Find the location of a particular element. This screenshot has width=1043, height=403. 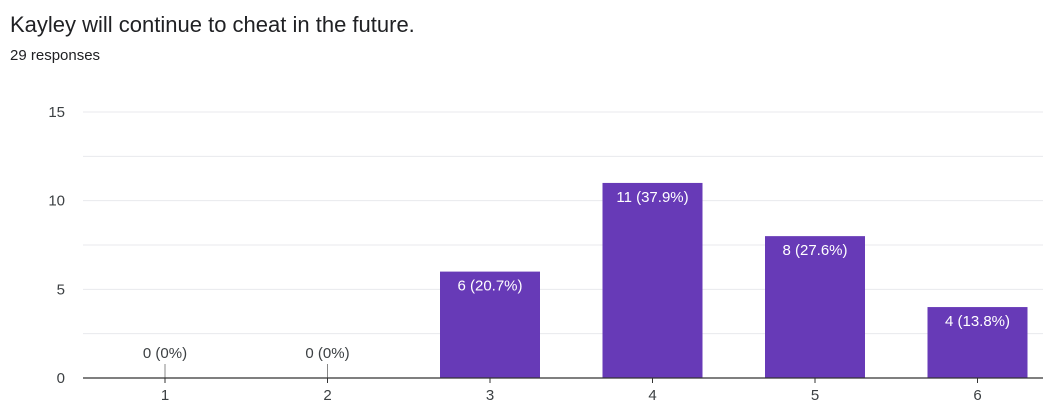

axis-layer is located at coordinates (563, 373).